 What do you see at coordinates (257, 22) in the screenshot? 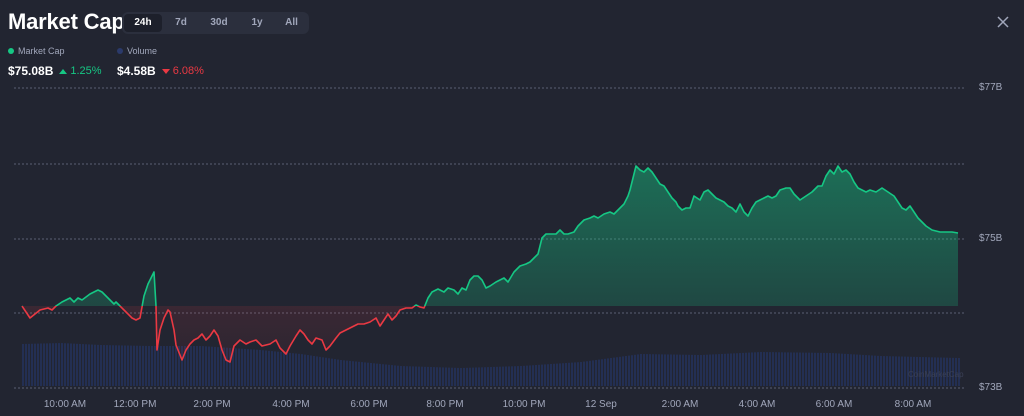
I see `tab-1y: 1y` at bounding box center [257, 22].